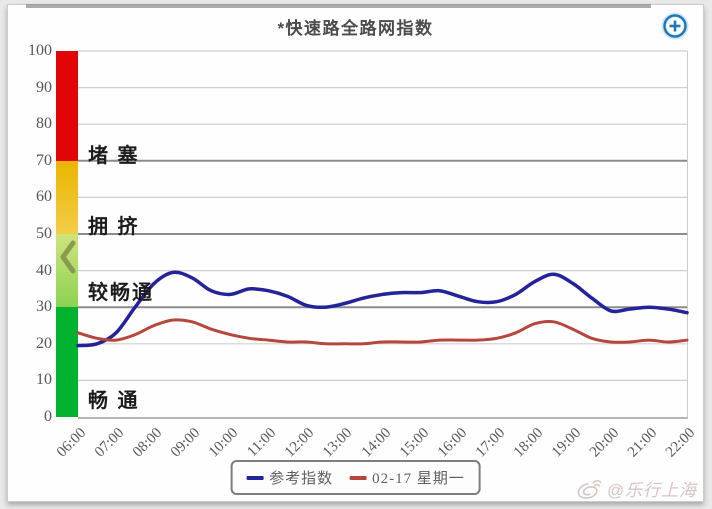 The image size is (712, 509). What do you see at coordinates (44, 160) in the screenshot?
I see `y-tick-label-70: 70` at bounding box center [44, 160].